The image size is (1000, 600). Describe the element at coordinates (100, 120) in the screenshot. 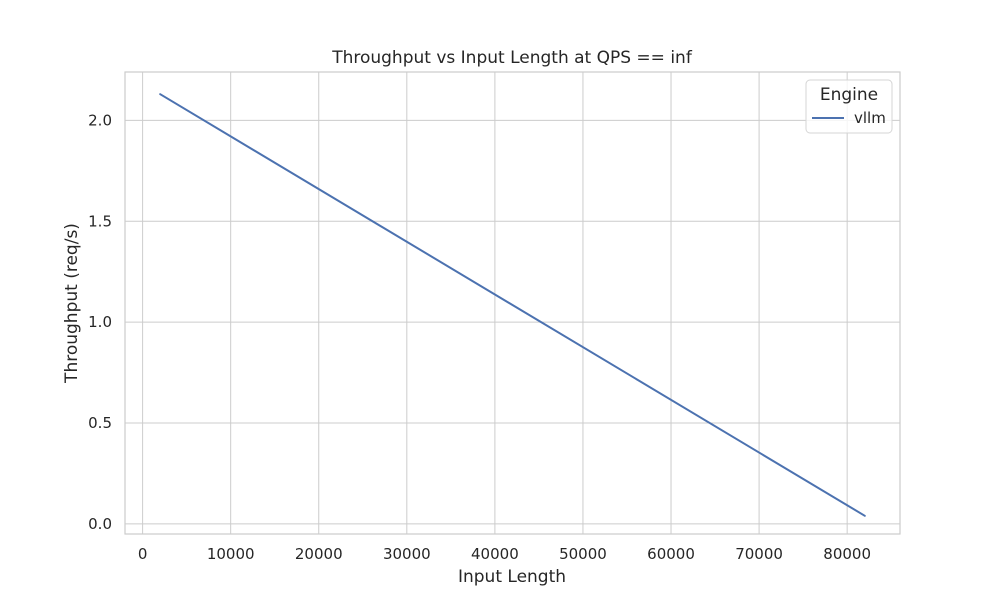

I see `y-tick-label: 2.0` at that location.